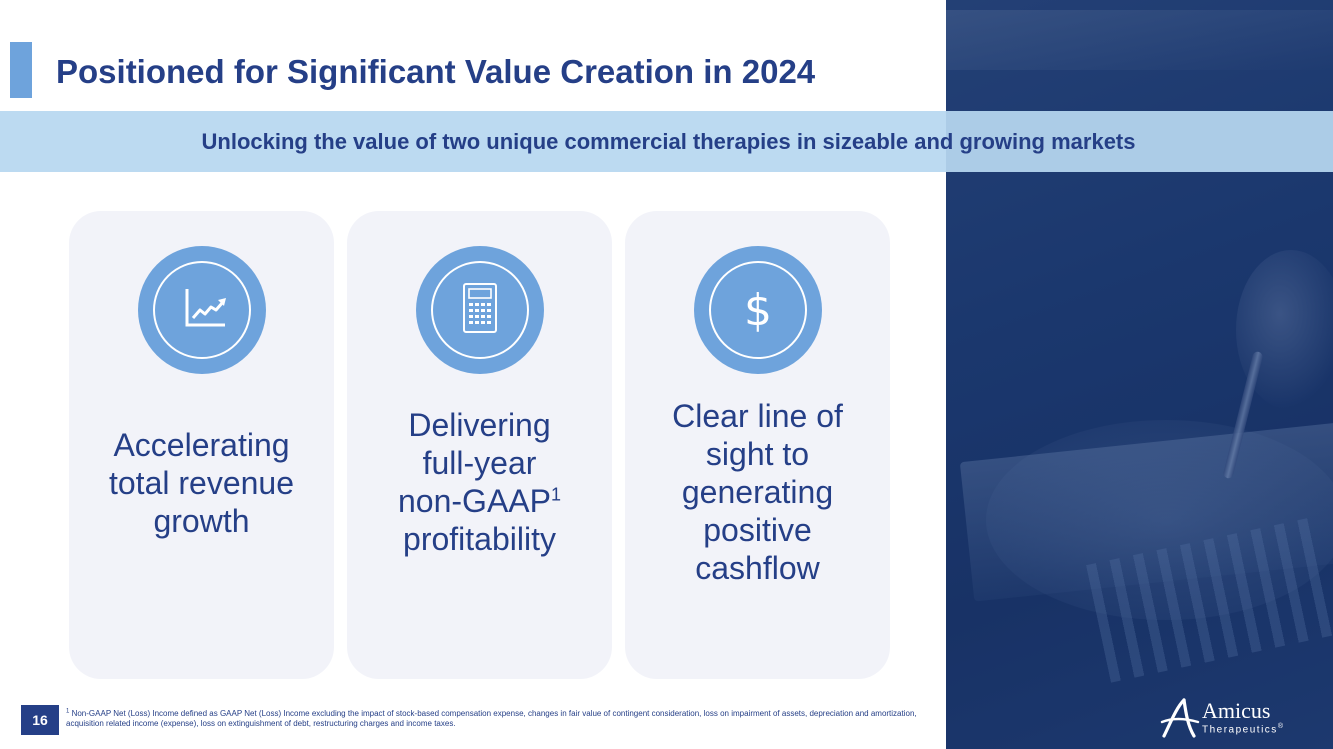 This screenshot has width=1333, height=749. I want to click on page-number: 16, so click(40, 720).